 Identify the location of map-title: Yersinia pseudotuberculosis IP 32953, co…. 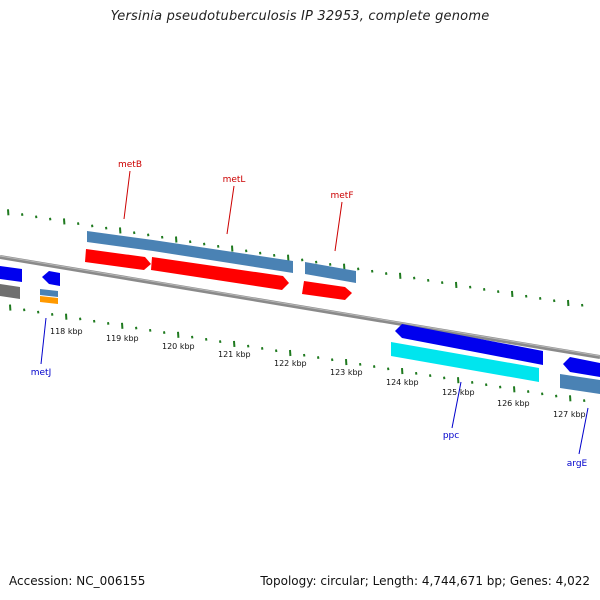
(300, 16).